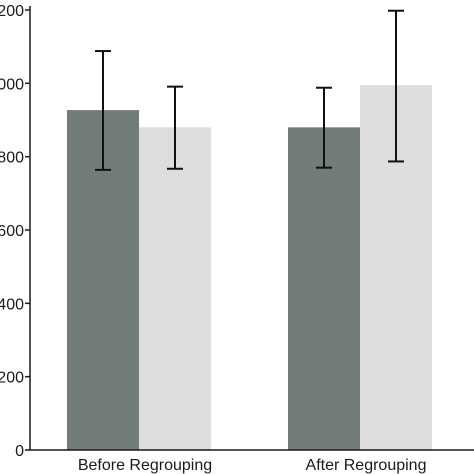 The image size is (474, 474). Describe the element at coordinates (12, 231) in the screenshot. I see `y-tick-label: 600` at that location.